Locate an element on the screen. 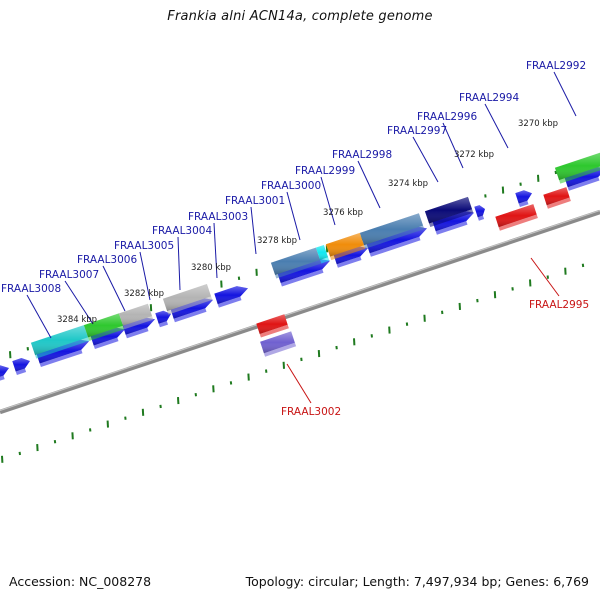  gene-fraal3004-depth is located at coordinates (190, 305).